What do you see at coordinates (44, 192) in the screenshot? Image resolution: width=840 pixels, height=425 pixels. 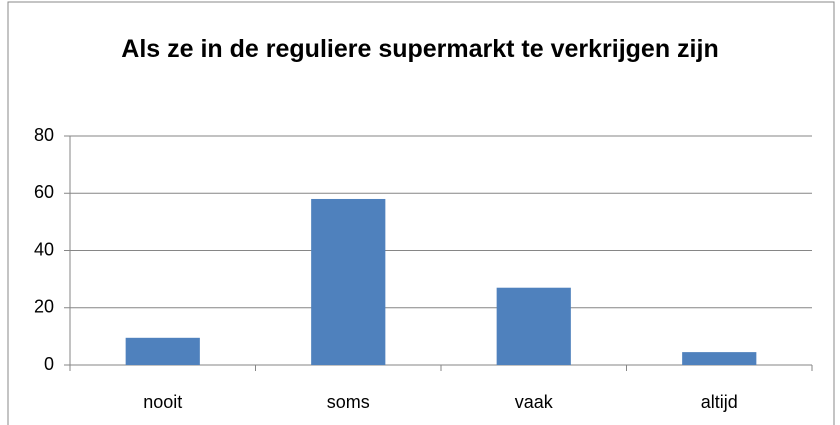 I see `y-tick-label: 60` at bounding box center [44, 192].